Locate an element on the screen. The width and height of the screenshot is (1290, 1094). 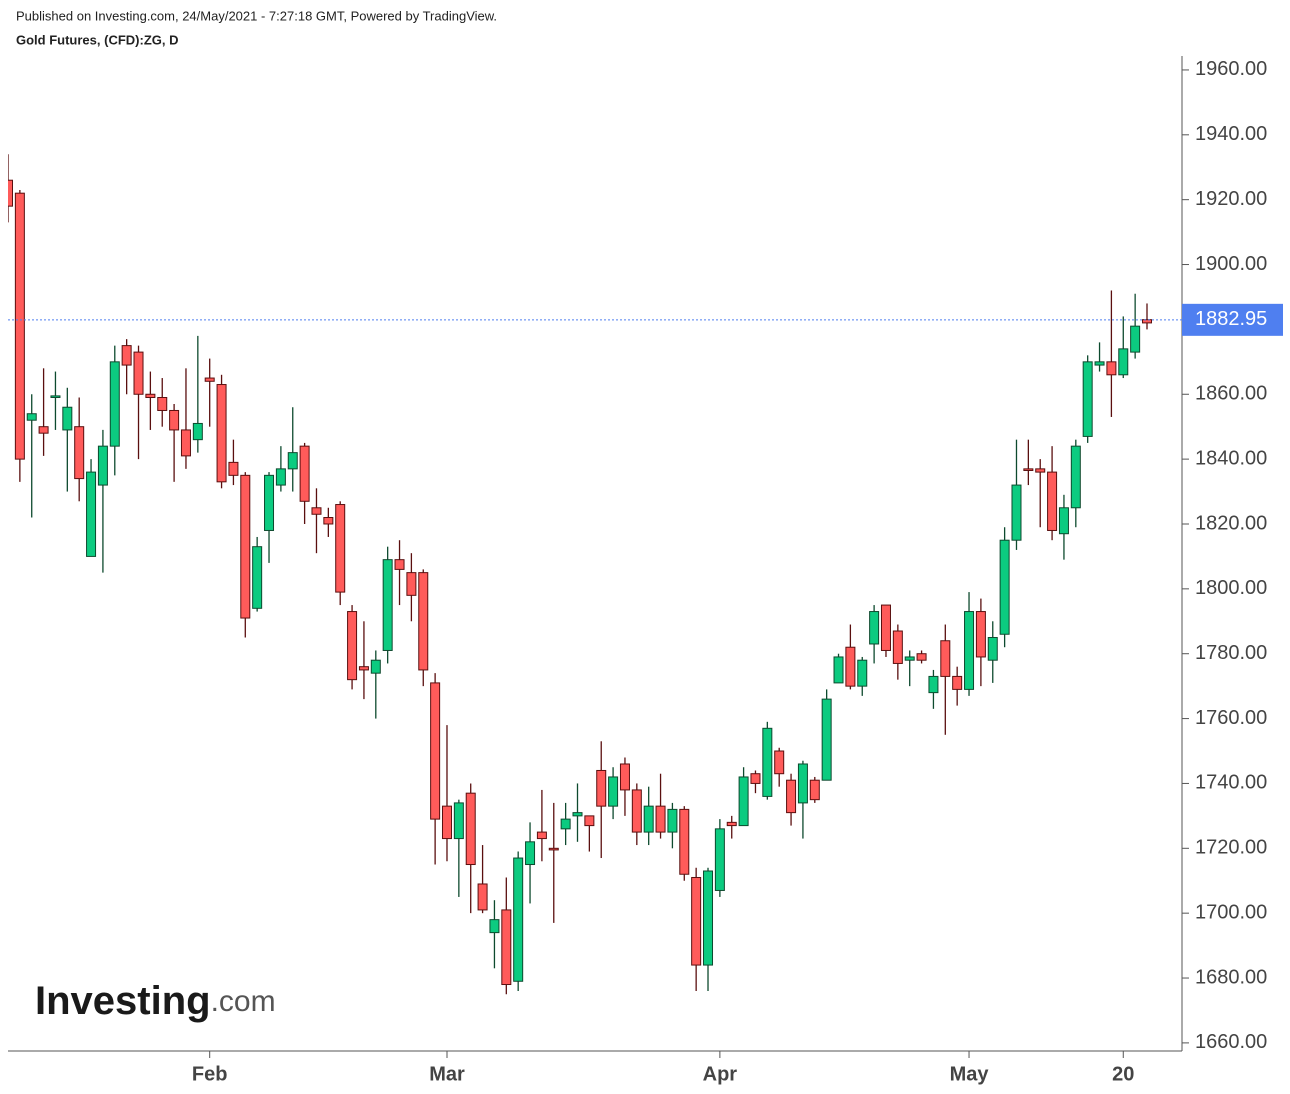
y-tick-label: 1720.00 is located at coordinates (1231, 848).